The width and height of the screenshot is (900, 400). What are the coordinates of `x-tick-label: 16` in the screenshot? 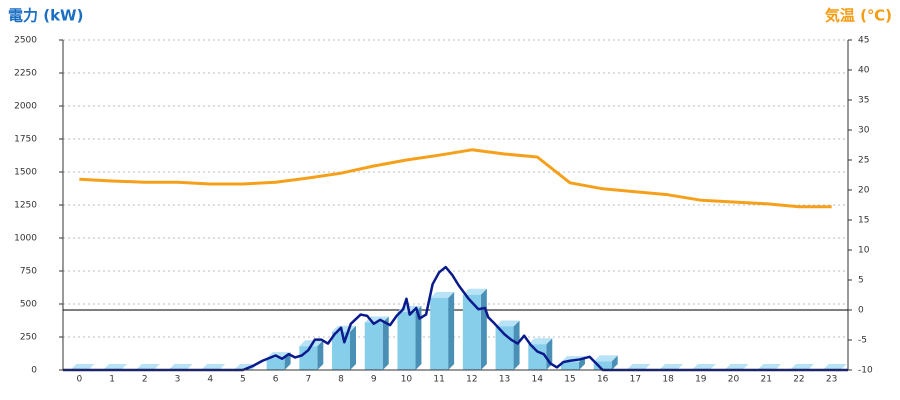 It's located at (603, 380).